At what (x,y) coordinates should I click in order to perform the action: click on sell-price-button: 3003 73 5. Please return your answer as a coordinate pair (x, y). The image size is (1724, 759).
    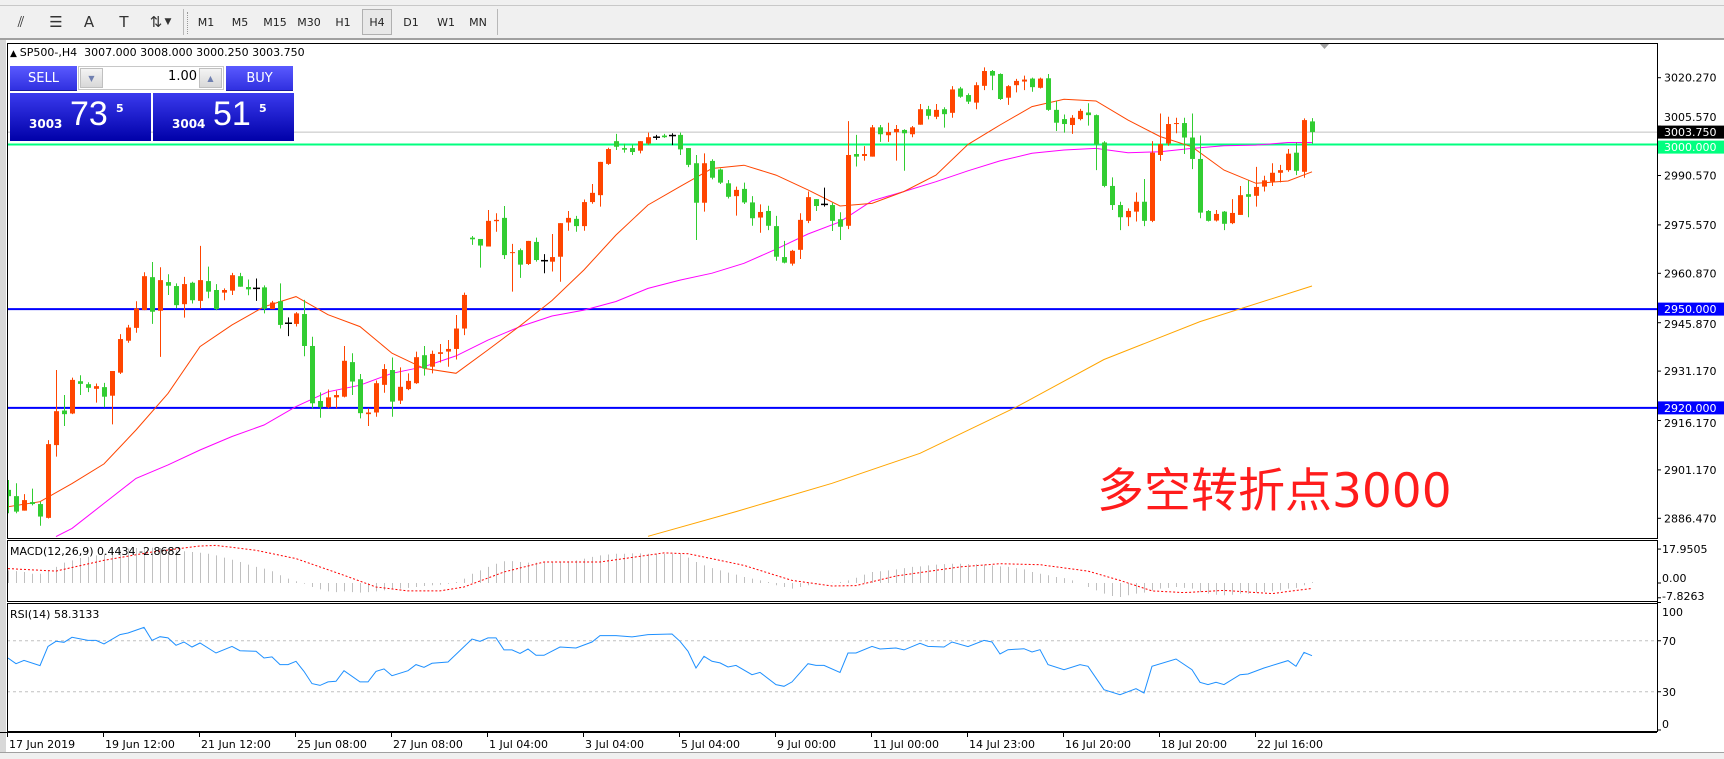
    Looking at the image, I should click on (80, 117).